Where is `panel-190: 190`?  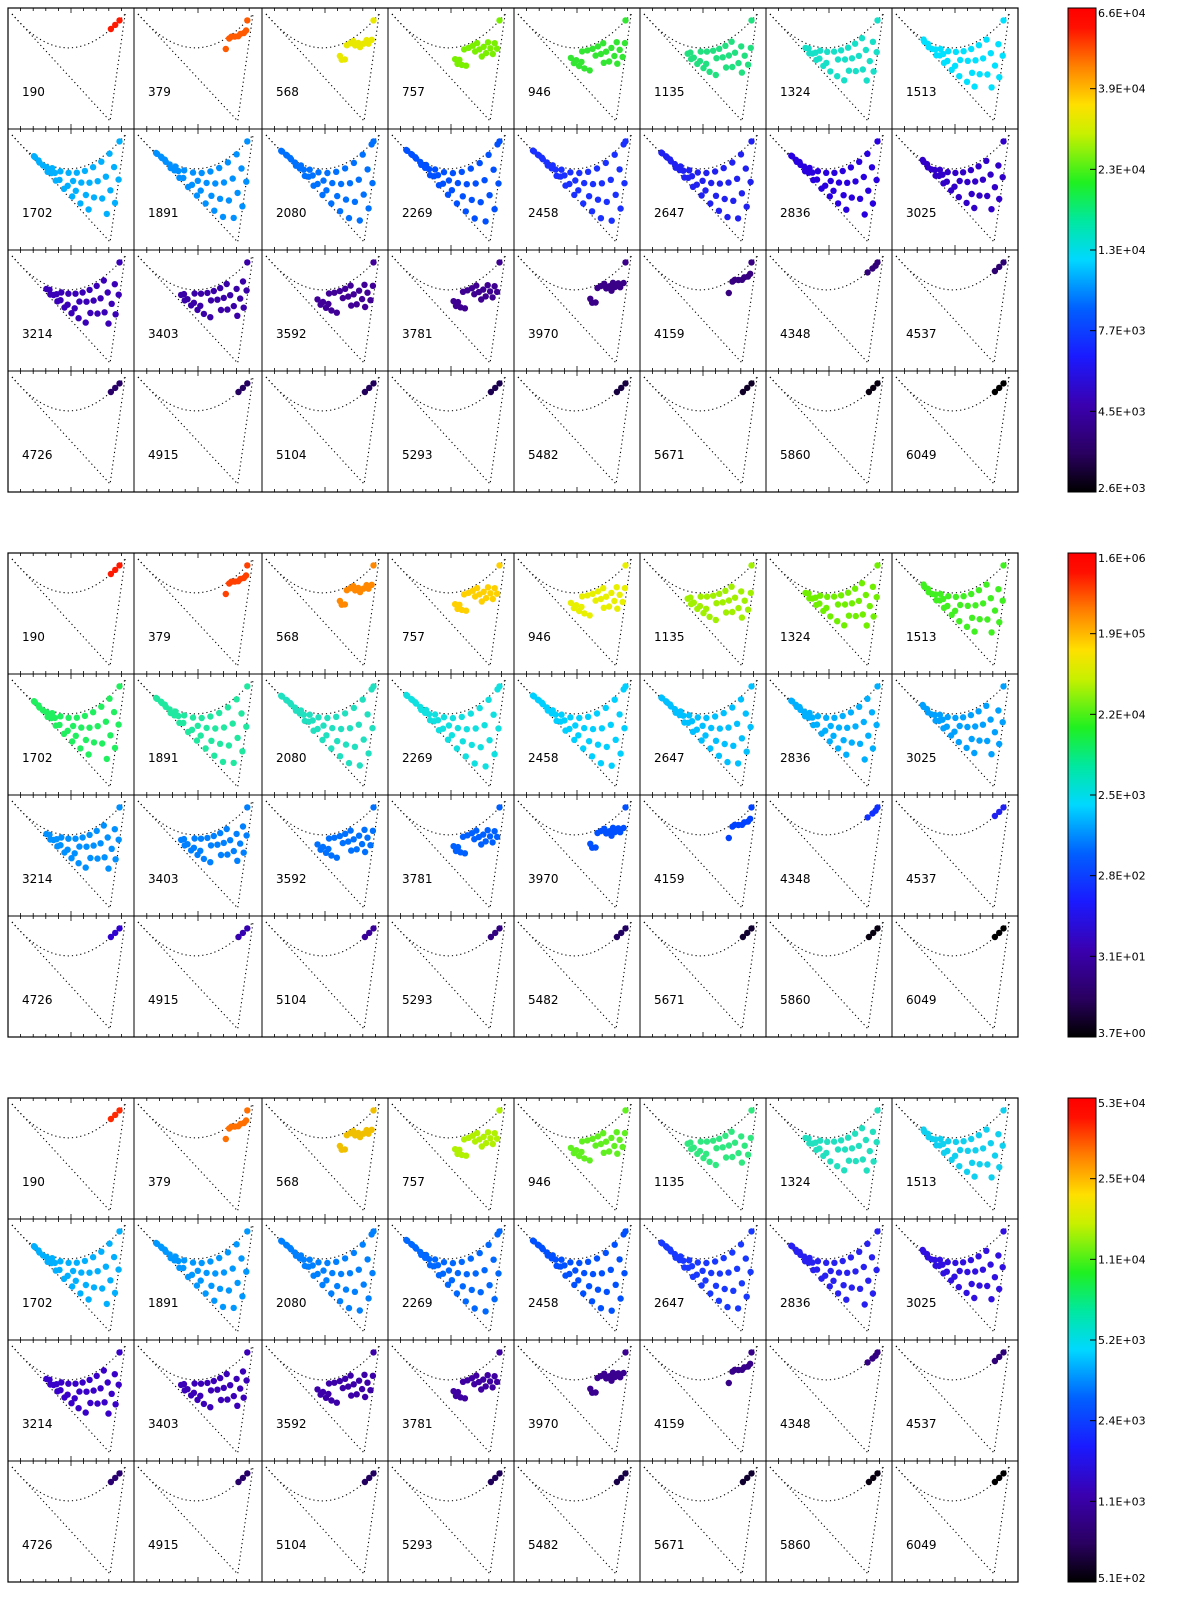 panel-190: 190 is located at coordinates (71, 1158).